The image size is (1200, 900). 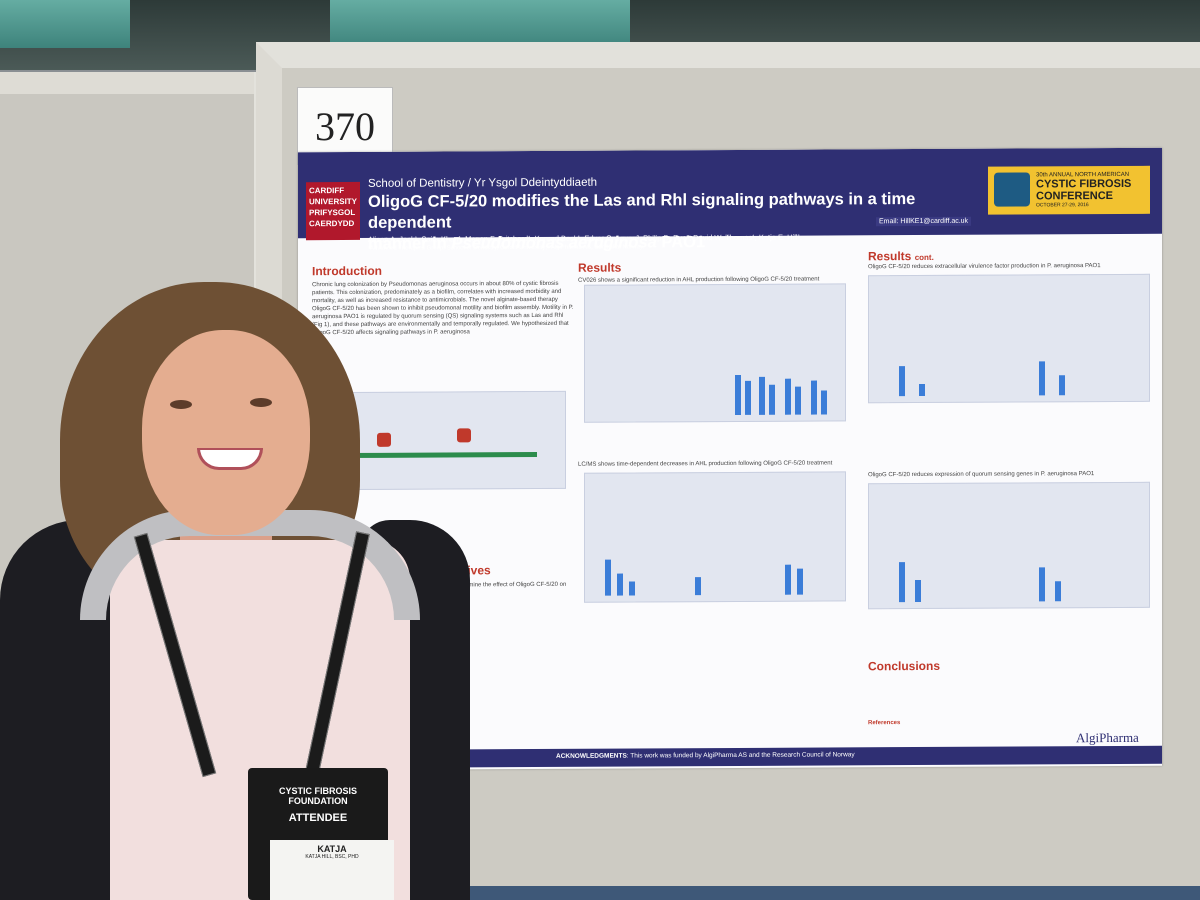 I want to click on poster-email: Email: HillKE1@cardiff.ac.uk, so click(x=924, y=221).